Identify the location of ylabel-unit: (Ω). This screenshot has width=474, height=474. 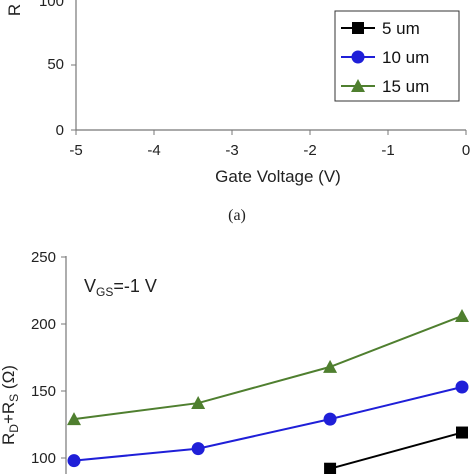
(9, 379).